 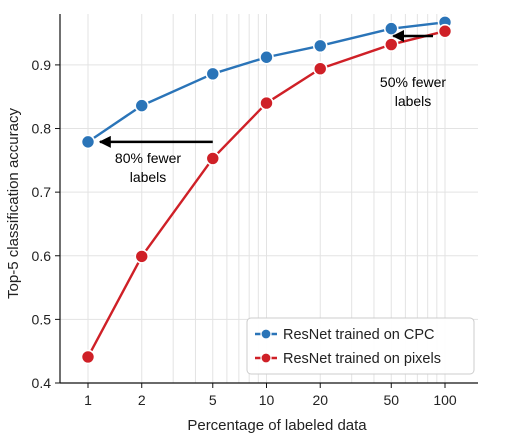 I want to click on y-tick-label: 0.7, so click(x=42, y=192).